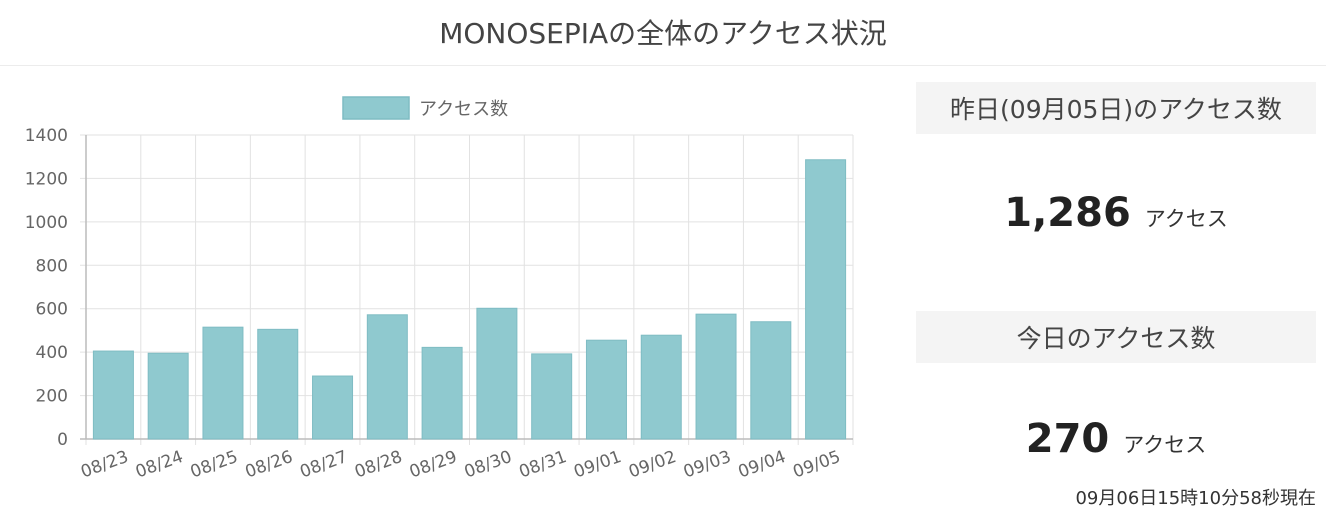 The width and height of the screenshot is (1326, 532). I want to click on today-access-header: 今日のアクセス数, so click(1116, 337).